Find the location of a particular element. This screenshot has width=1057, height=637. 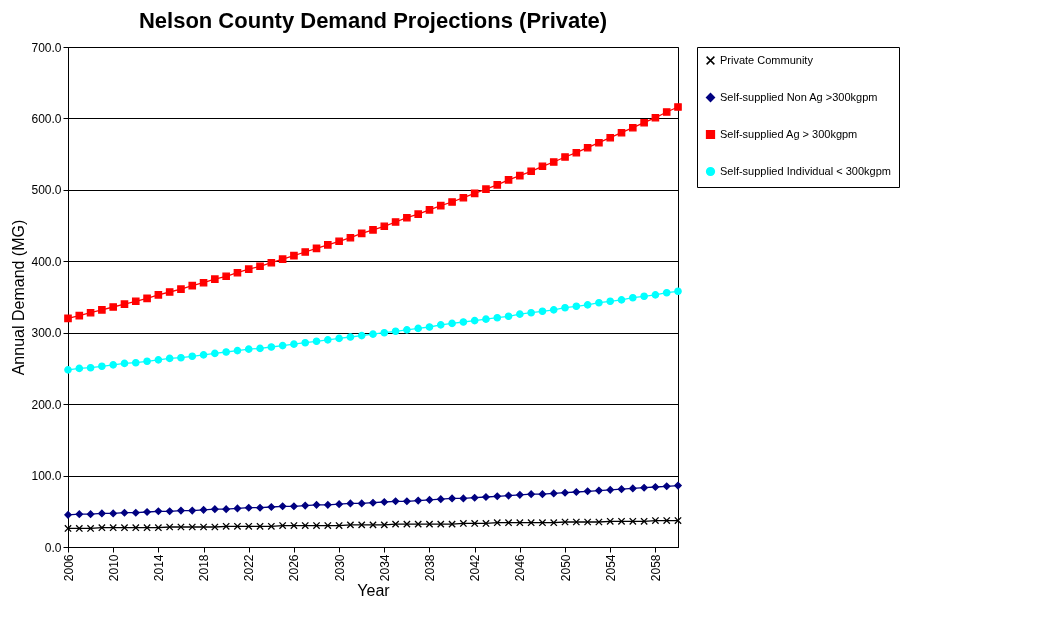

x-tick-label: 2014 is located at coordinates (158, 568).